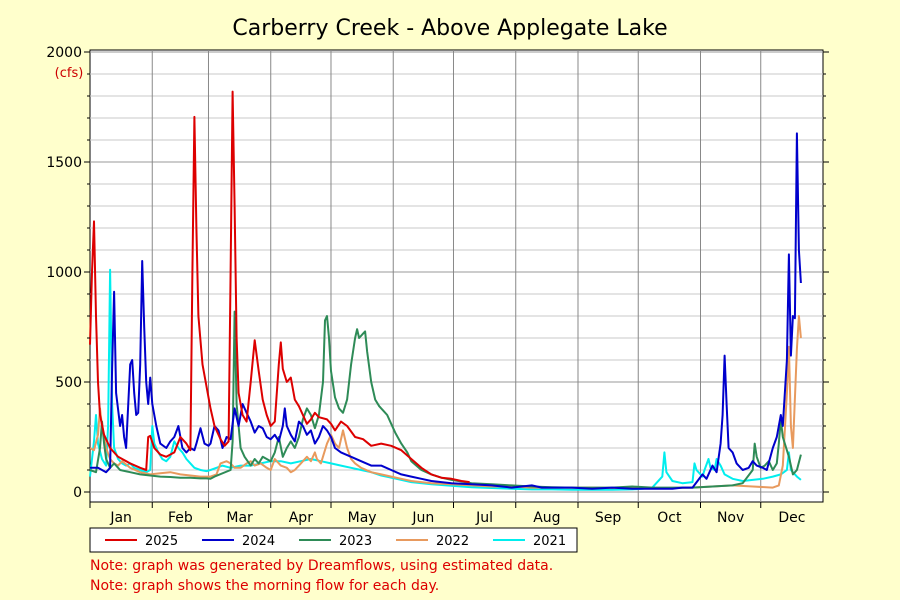 This screenshot has height=600, width=900. I want to click on x-tick-label: Dec, so click(791, 518).